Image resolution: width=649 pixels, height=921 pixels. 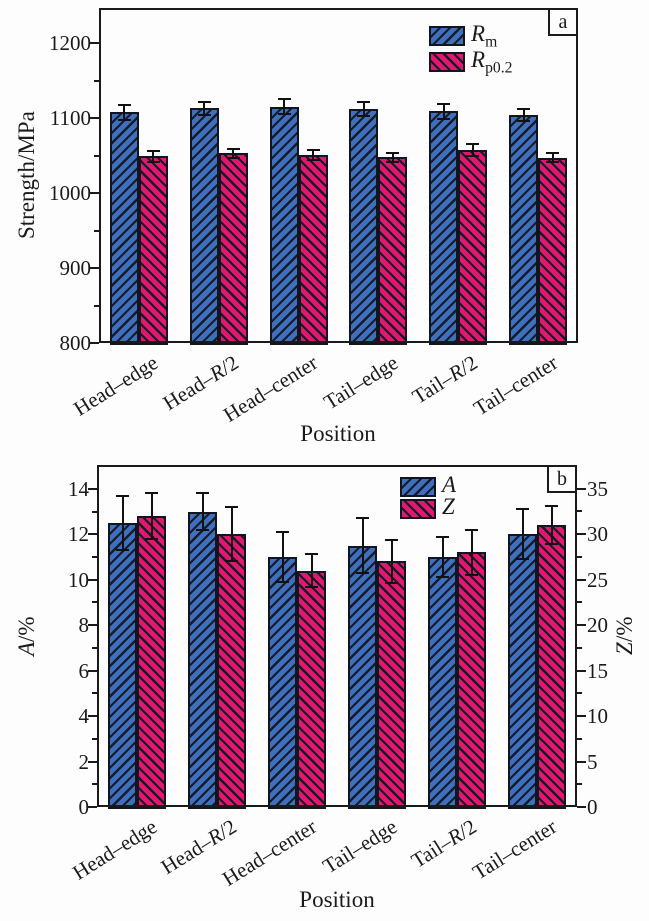 What do you see at coordinates (202, 660) in the screenshot?
I see `bar-series0-cat1` at bounding box center [202, 660].